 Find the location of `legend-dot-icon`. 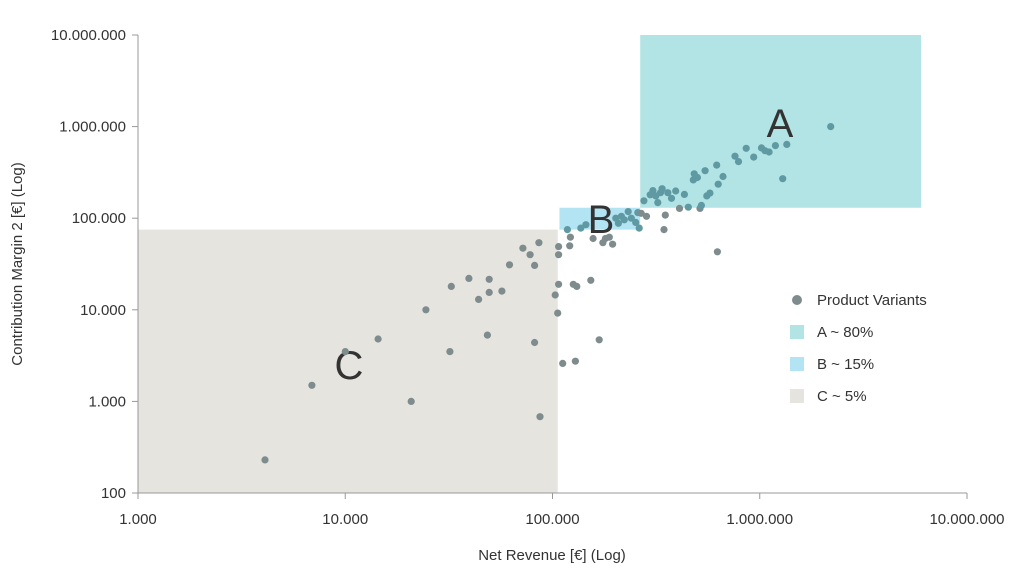

legend-dot-icon is located at coordinates (797, 300).